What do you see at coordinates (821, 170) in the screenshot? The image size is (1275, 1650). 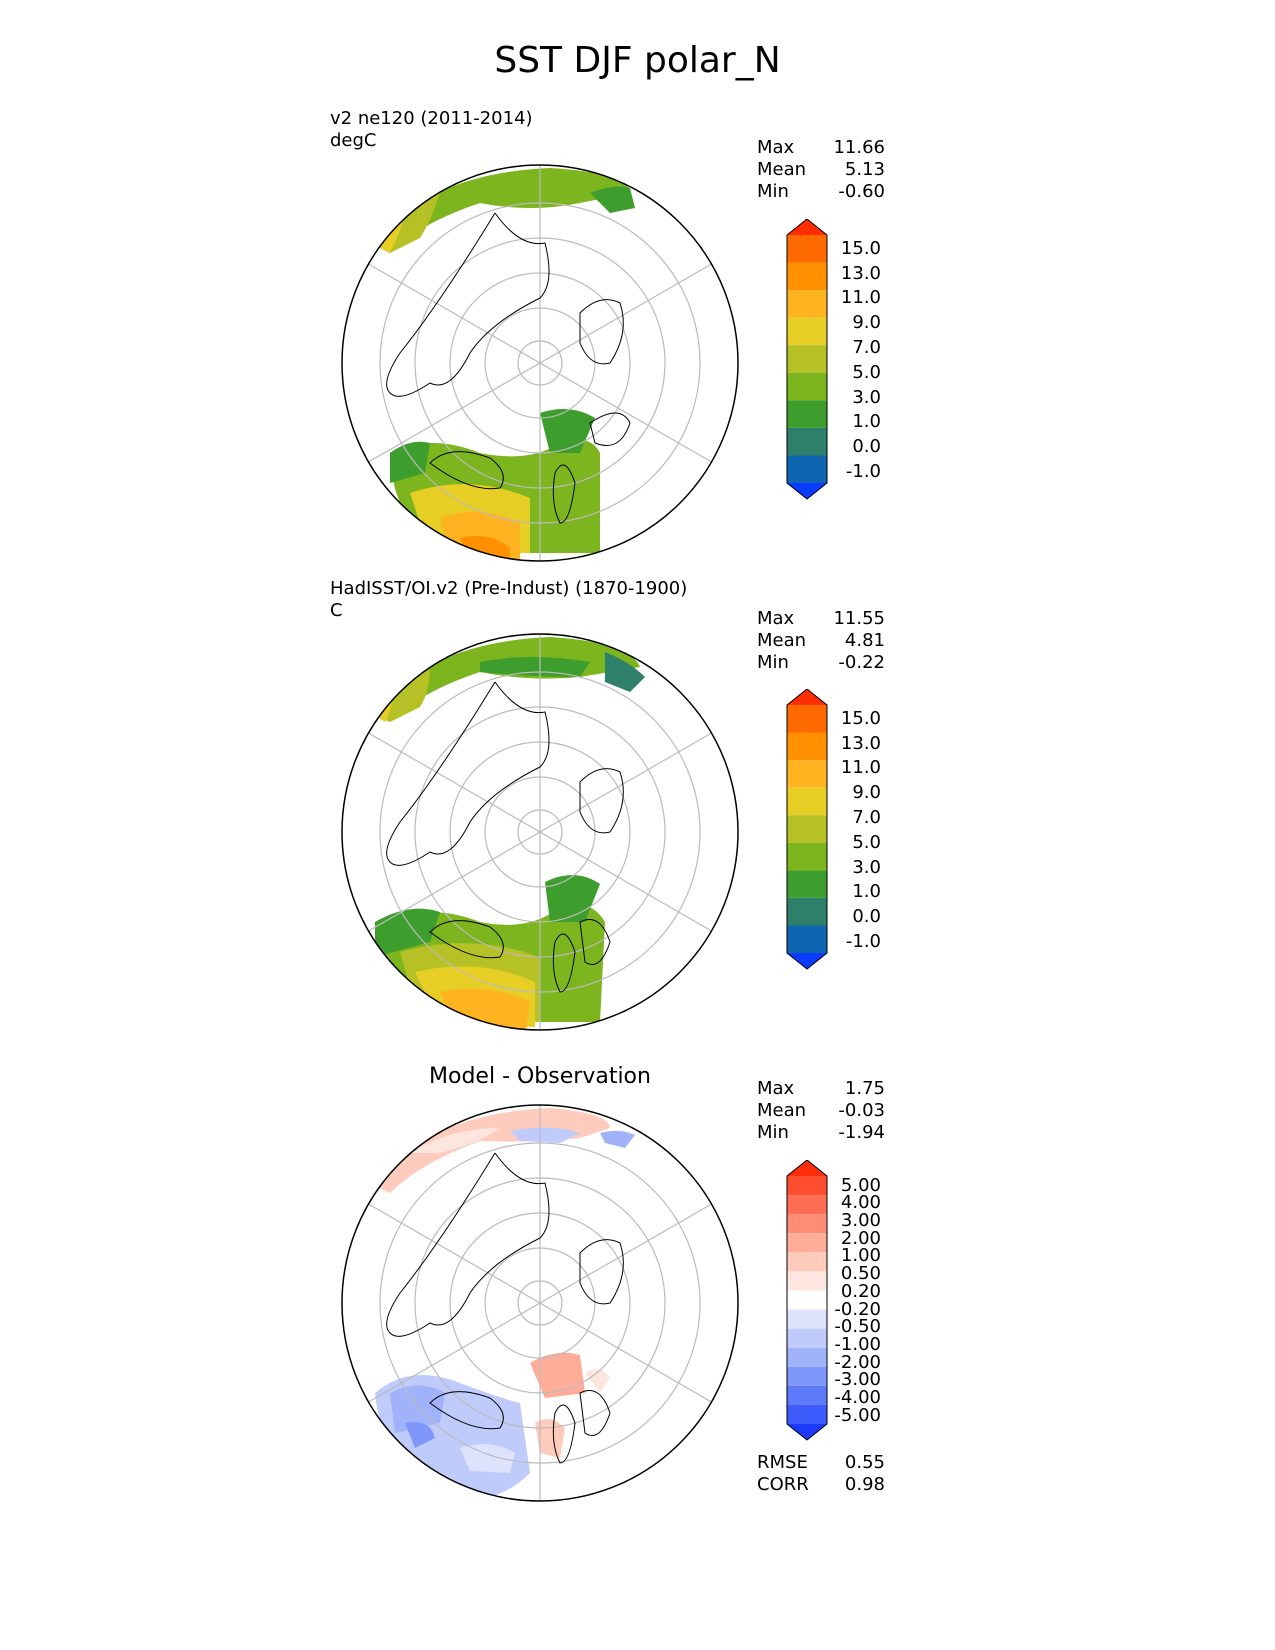 I see `model-stats: Max 11.66 Mean 5.13 Min -0.60` at bounding box center [821, 170].